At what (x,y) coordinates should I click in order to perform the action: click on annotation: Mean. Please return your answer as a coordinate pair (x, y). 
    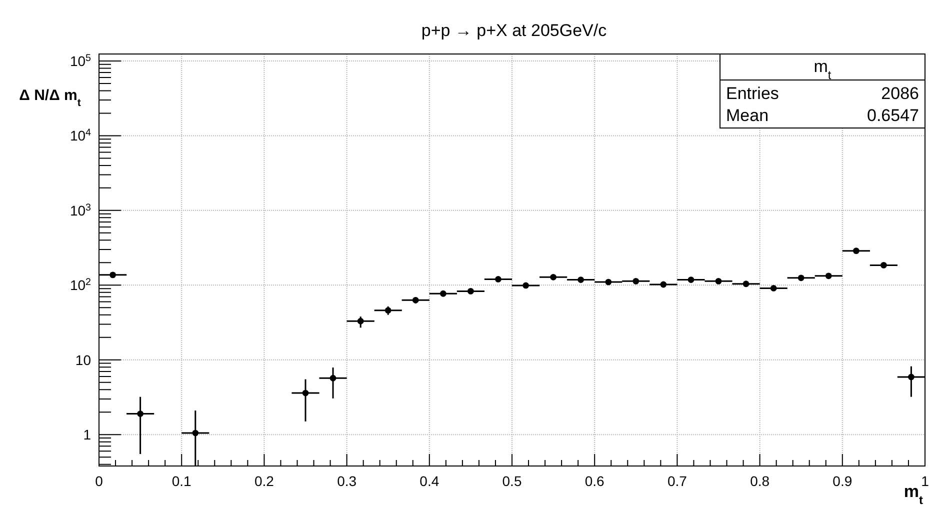
    Looking at the image, I should click on (747, 115).